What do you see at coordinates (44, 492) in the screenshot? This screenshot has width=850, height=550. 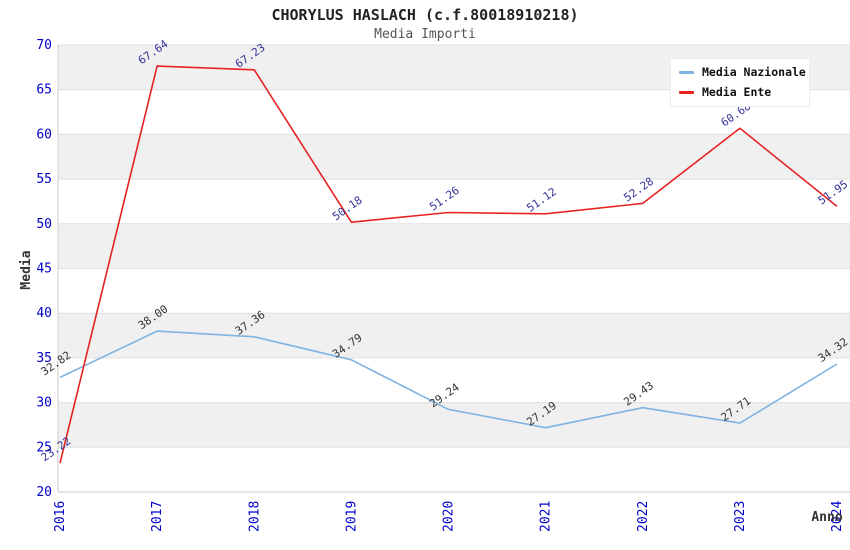 I see `y-tick-label: 20` at bounding box center [44, 492].